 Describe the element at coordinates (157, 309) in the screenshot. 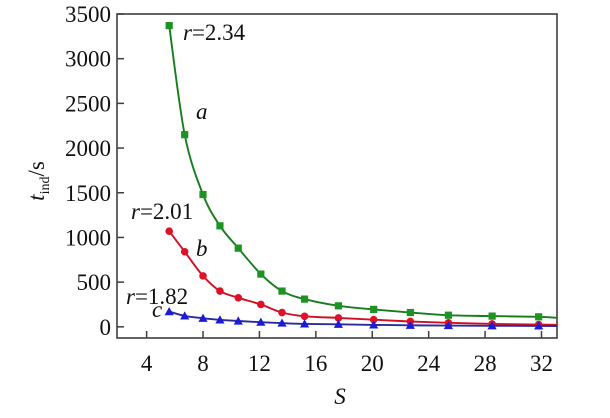

I see `curve-label-c: c` at that location.